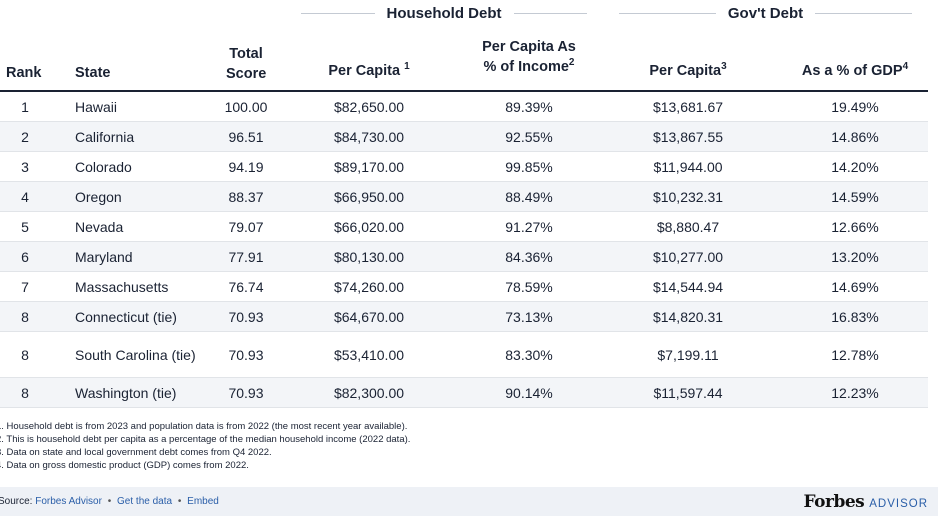 The image size is (938, 516). I want to click on cell-state: Nevada, so click(99, 226).